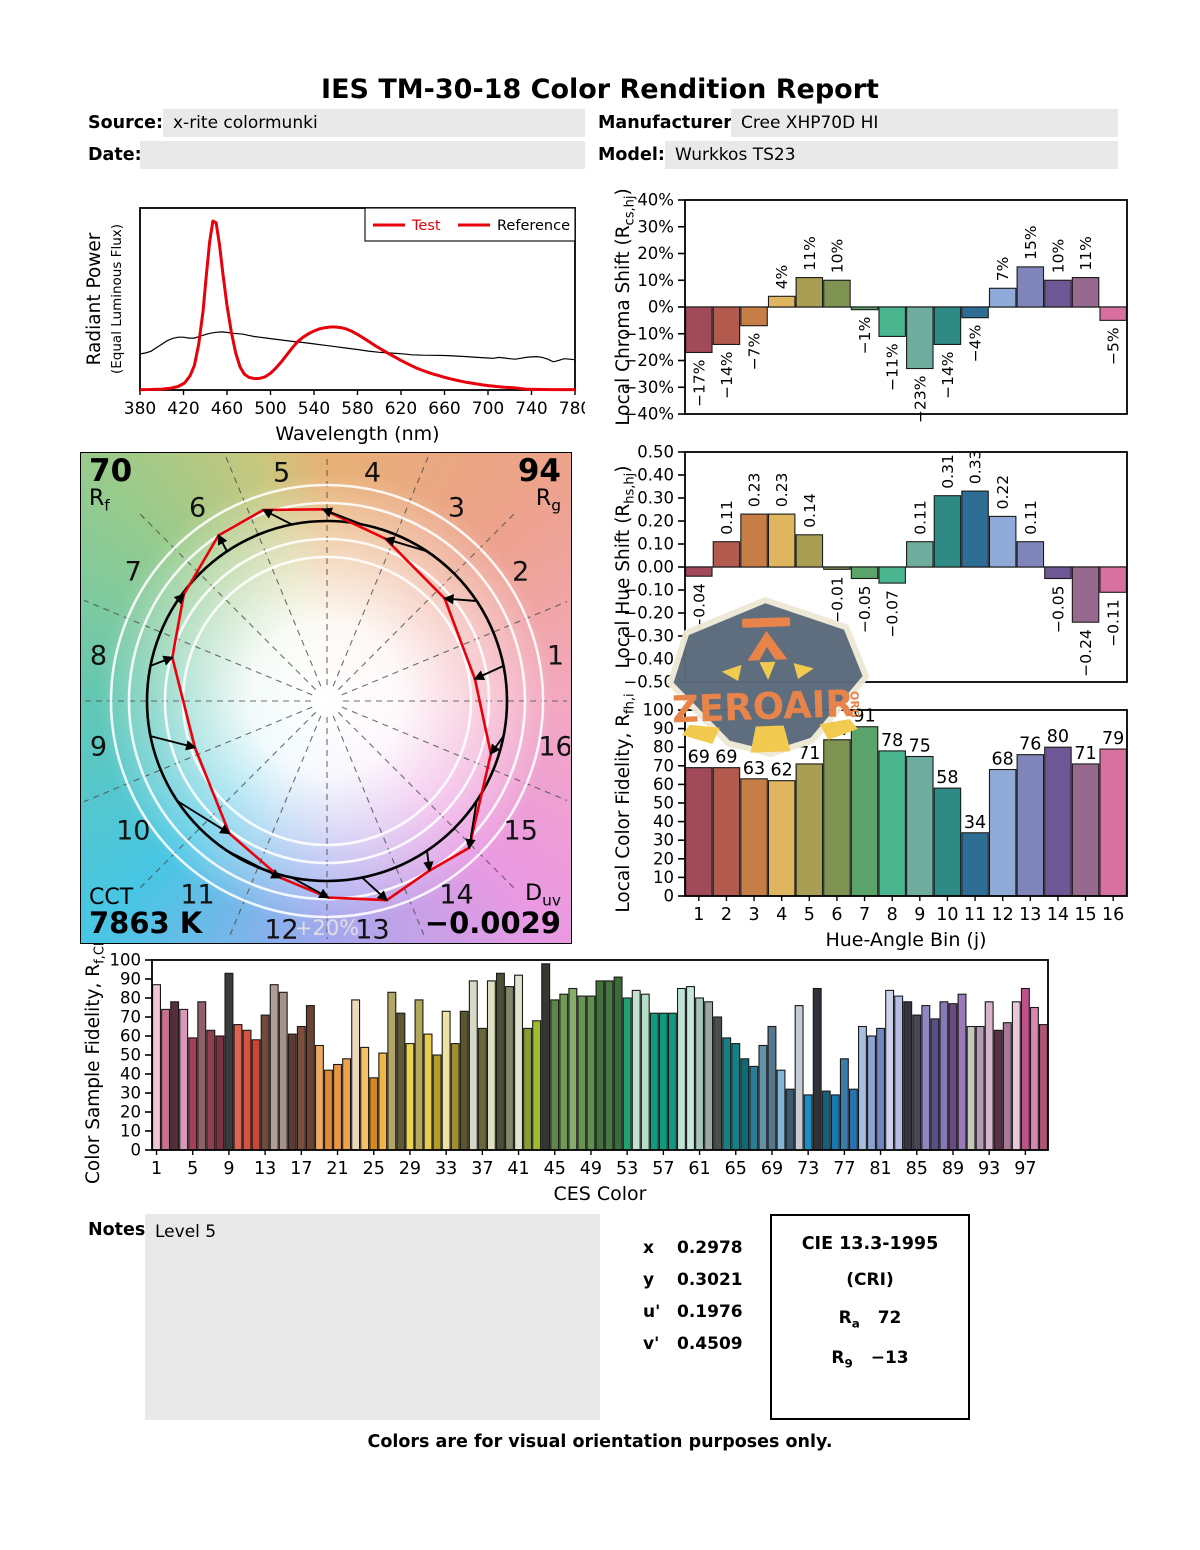 The height and width of the screenshot is (1550, 1200). I want to click on svg-text: 93, so click(989, 1169).